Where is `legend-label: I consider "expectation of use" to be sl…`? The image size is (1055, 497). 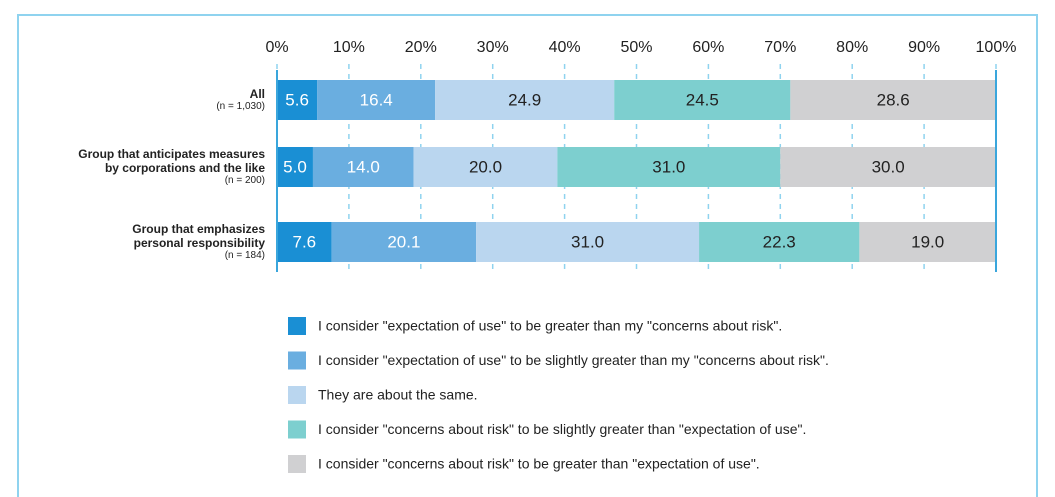
legend-label: I consider "expectation of use" to be sl… is located at coordinates (573, 360).